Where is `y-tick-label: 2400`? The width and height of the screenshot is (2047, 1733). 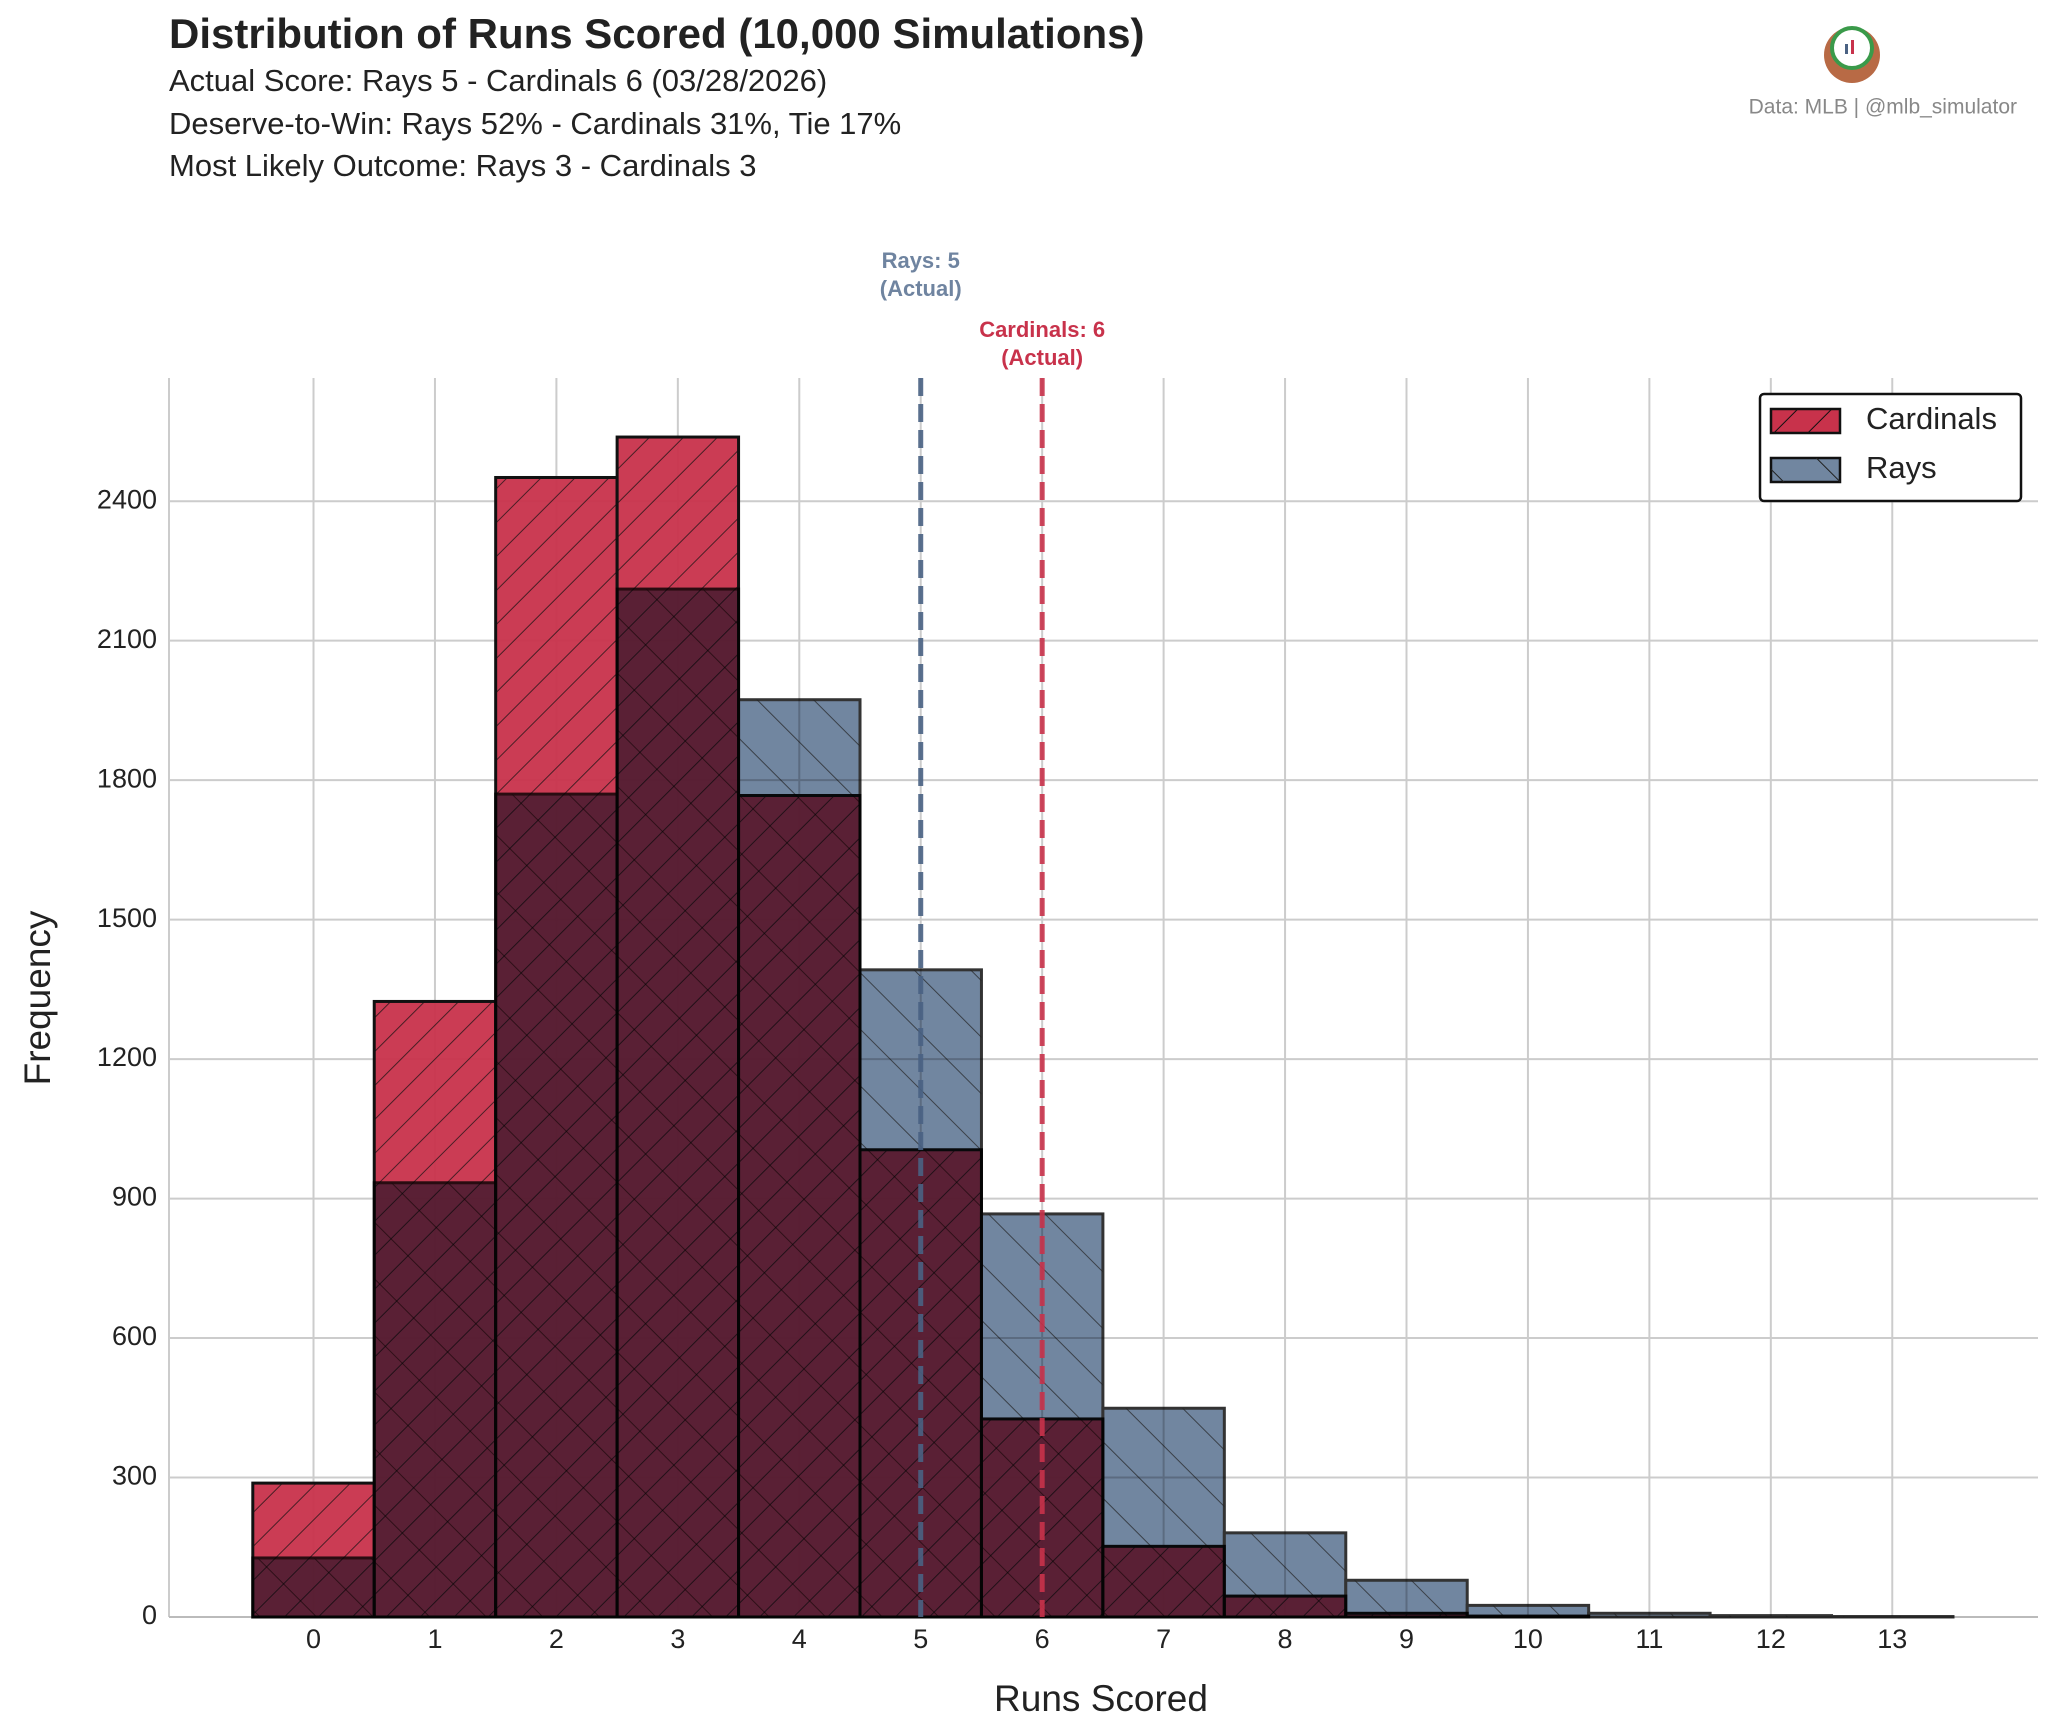 y-tick-label: 2400 is located at coordinates (127, 499).